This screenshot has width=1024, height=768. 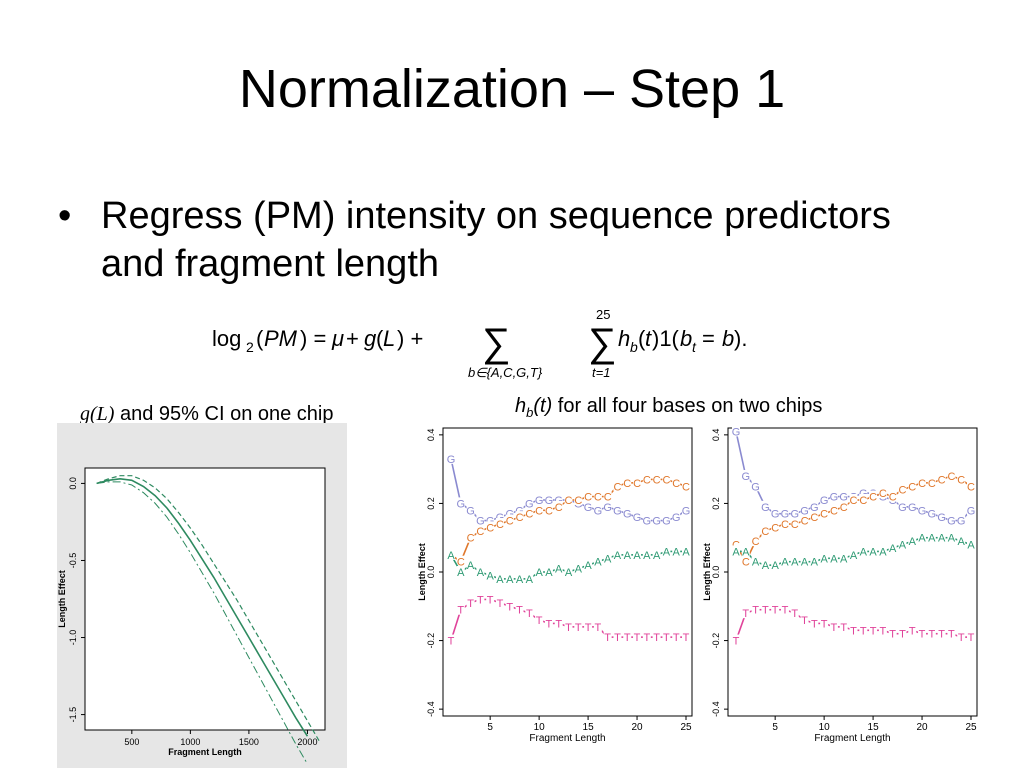 What do you see at coordinates (73, 638) in the screenshot?
I see `gl-y-tick-label: -1.0` at bounding box center [73, 638].